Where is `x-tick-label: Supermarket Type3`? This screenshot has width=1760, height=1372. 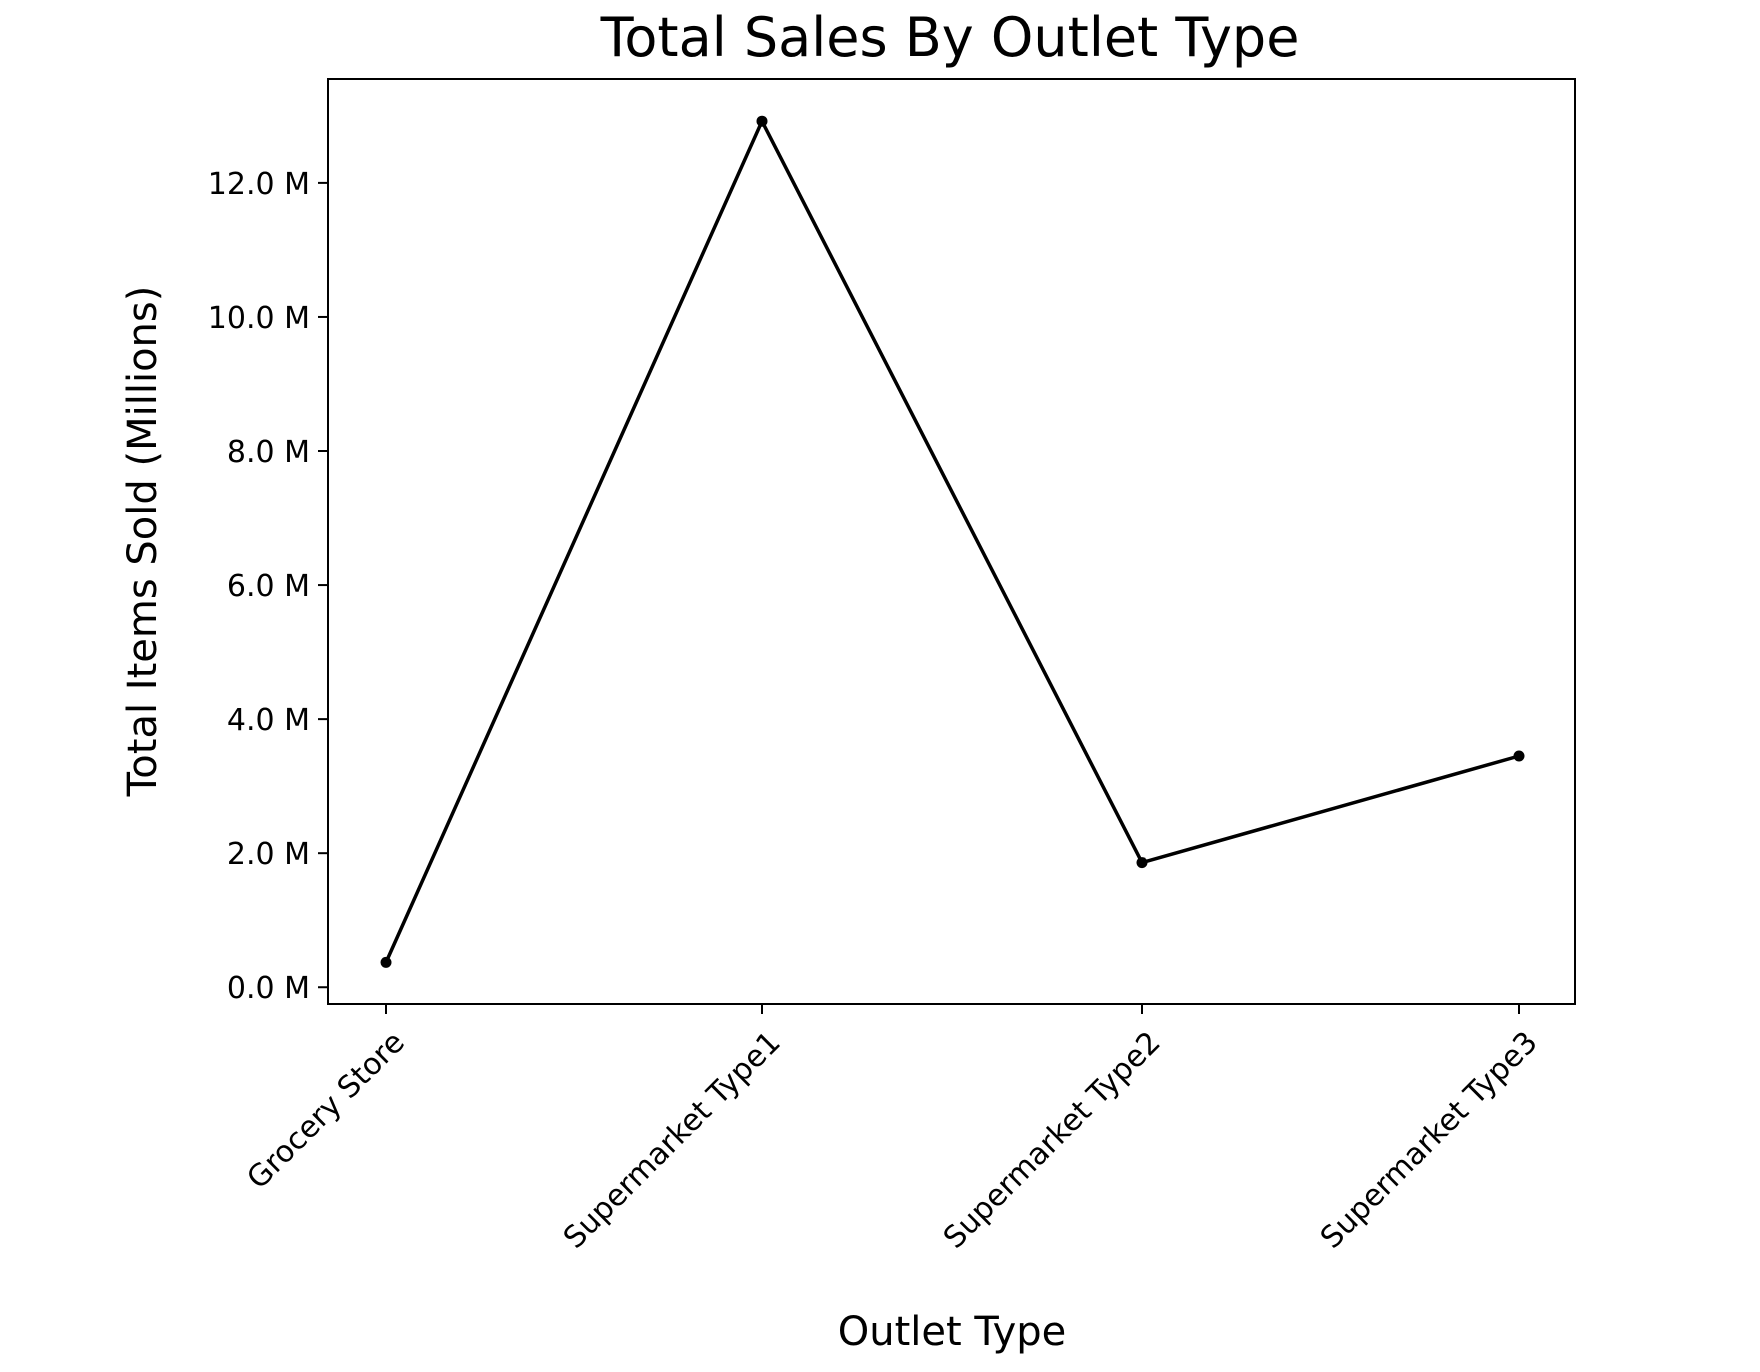 x-tick-label: Supermarket Type3 is located at coordinates (1429, 1140).